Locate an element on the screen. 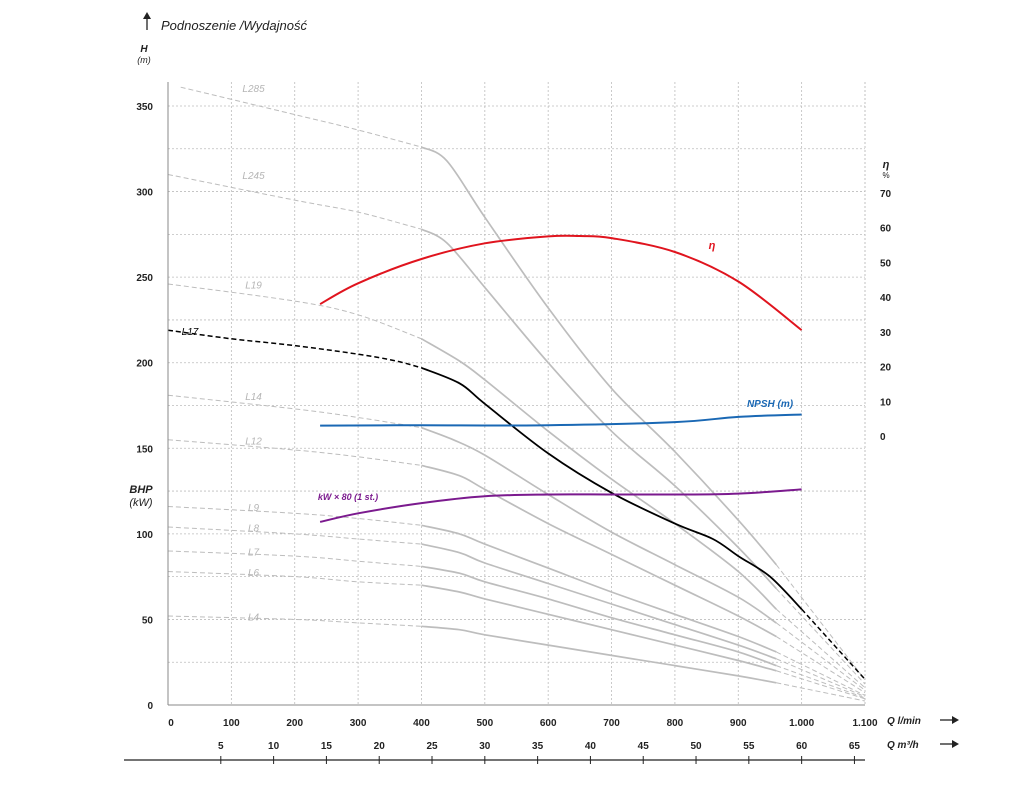 The height and width of the screenshot is (786, 1024). x2-tick-label: 15 is located at coordinates (327, 746).